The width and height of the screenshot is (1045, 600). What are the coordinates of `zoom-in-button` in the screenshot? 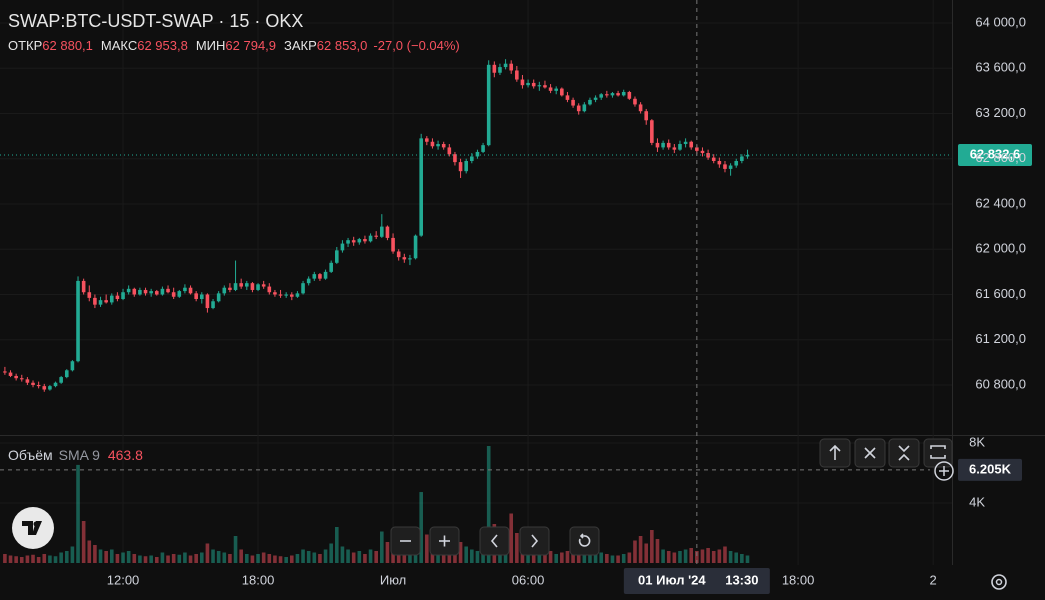 It's located at (444, 541).